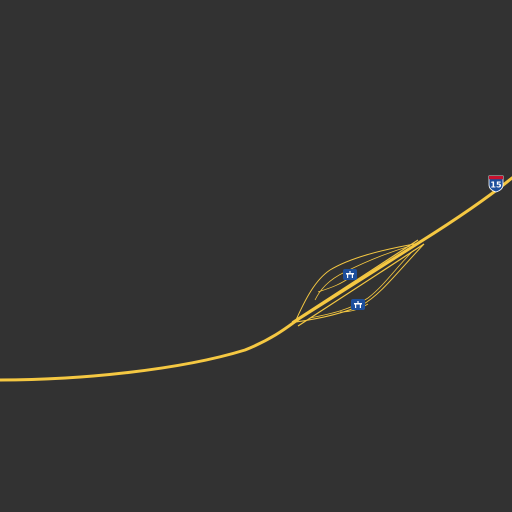  I want to click on interchange-ramp-south, so click(360, 283).